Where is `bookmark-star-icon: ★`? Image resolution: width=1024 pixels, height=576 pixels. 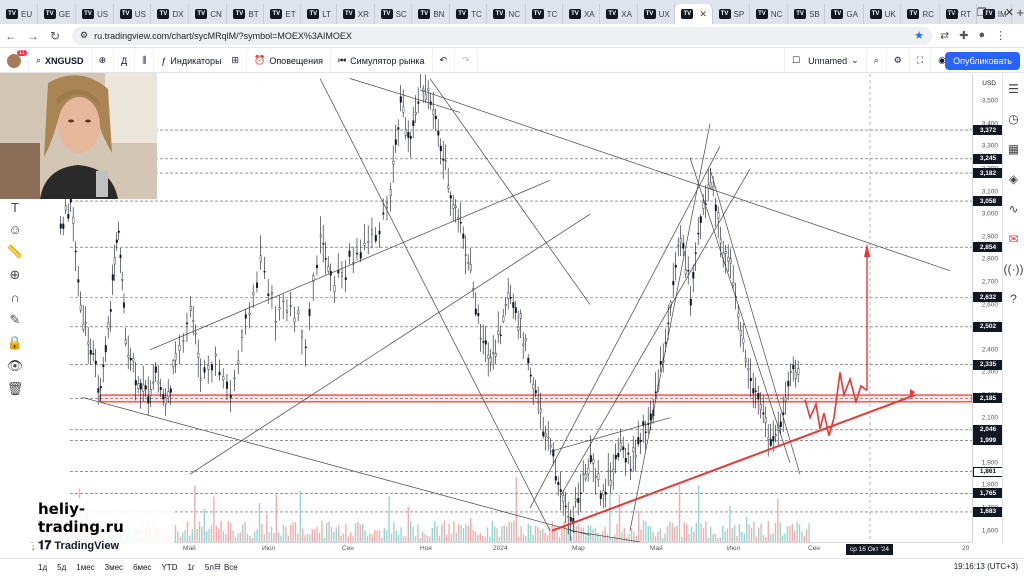
bookmark-star-icon: ★ is located at coordinates (919, 36).